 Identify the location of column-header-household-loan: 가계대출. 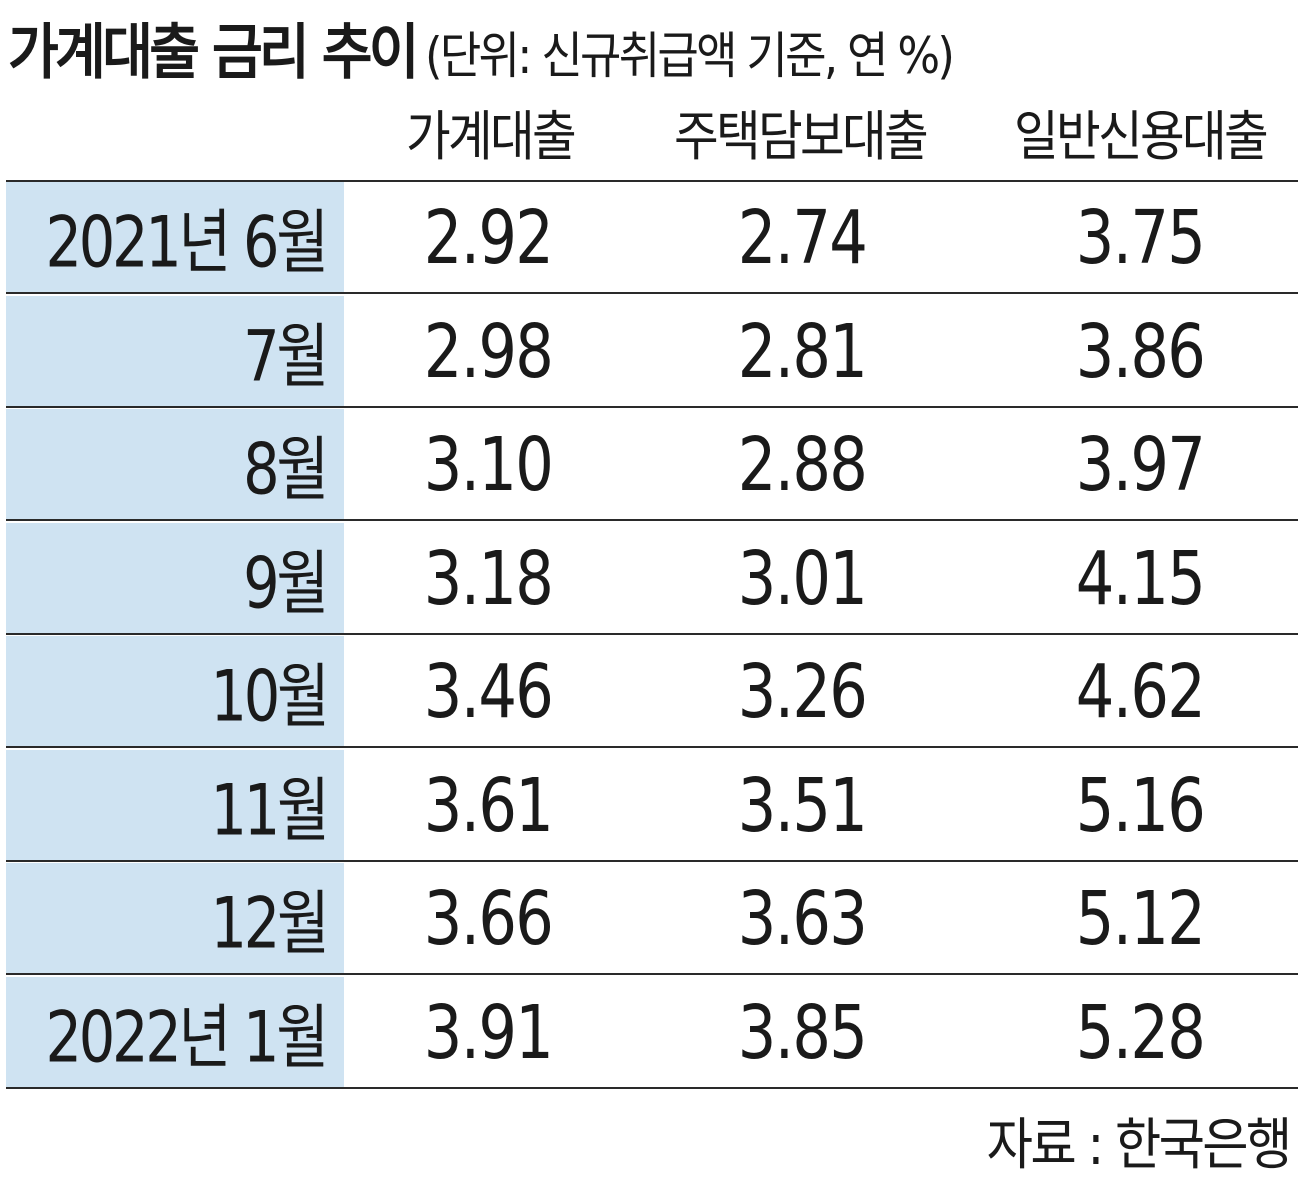
(491, 136).